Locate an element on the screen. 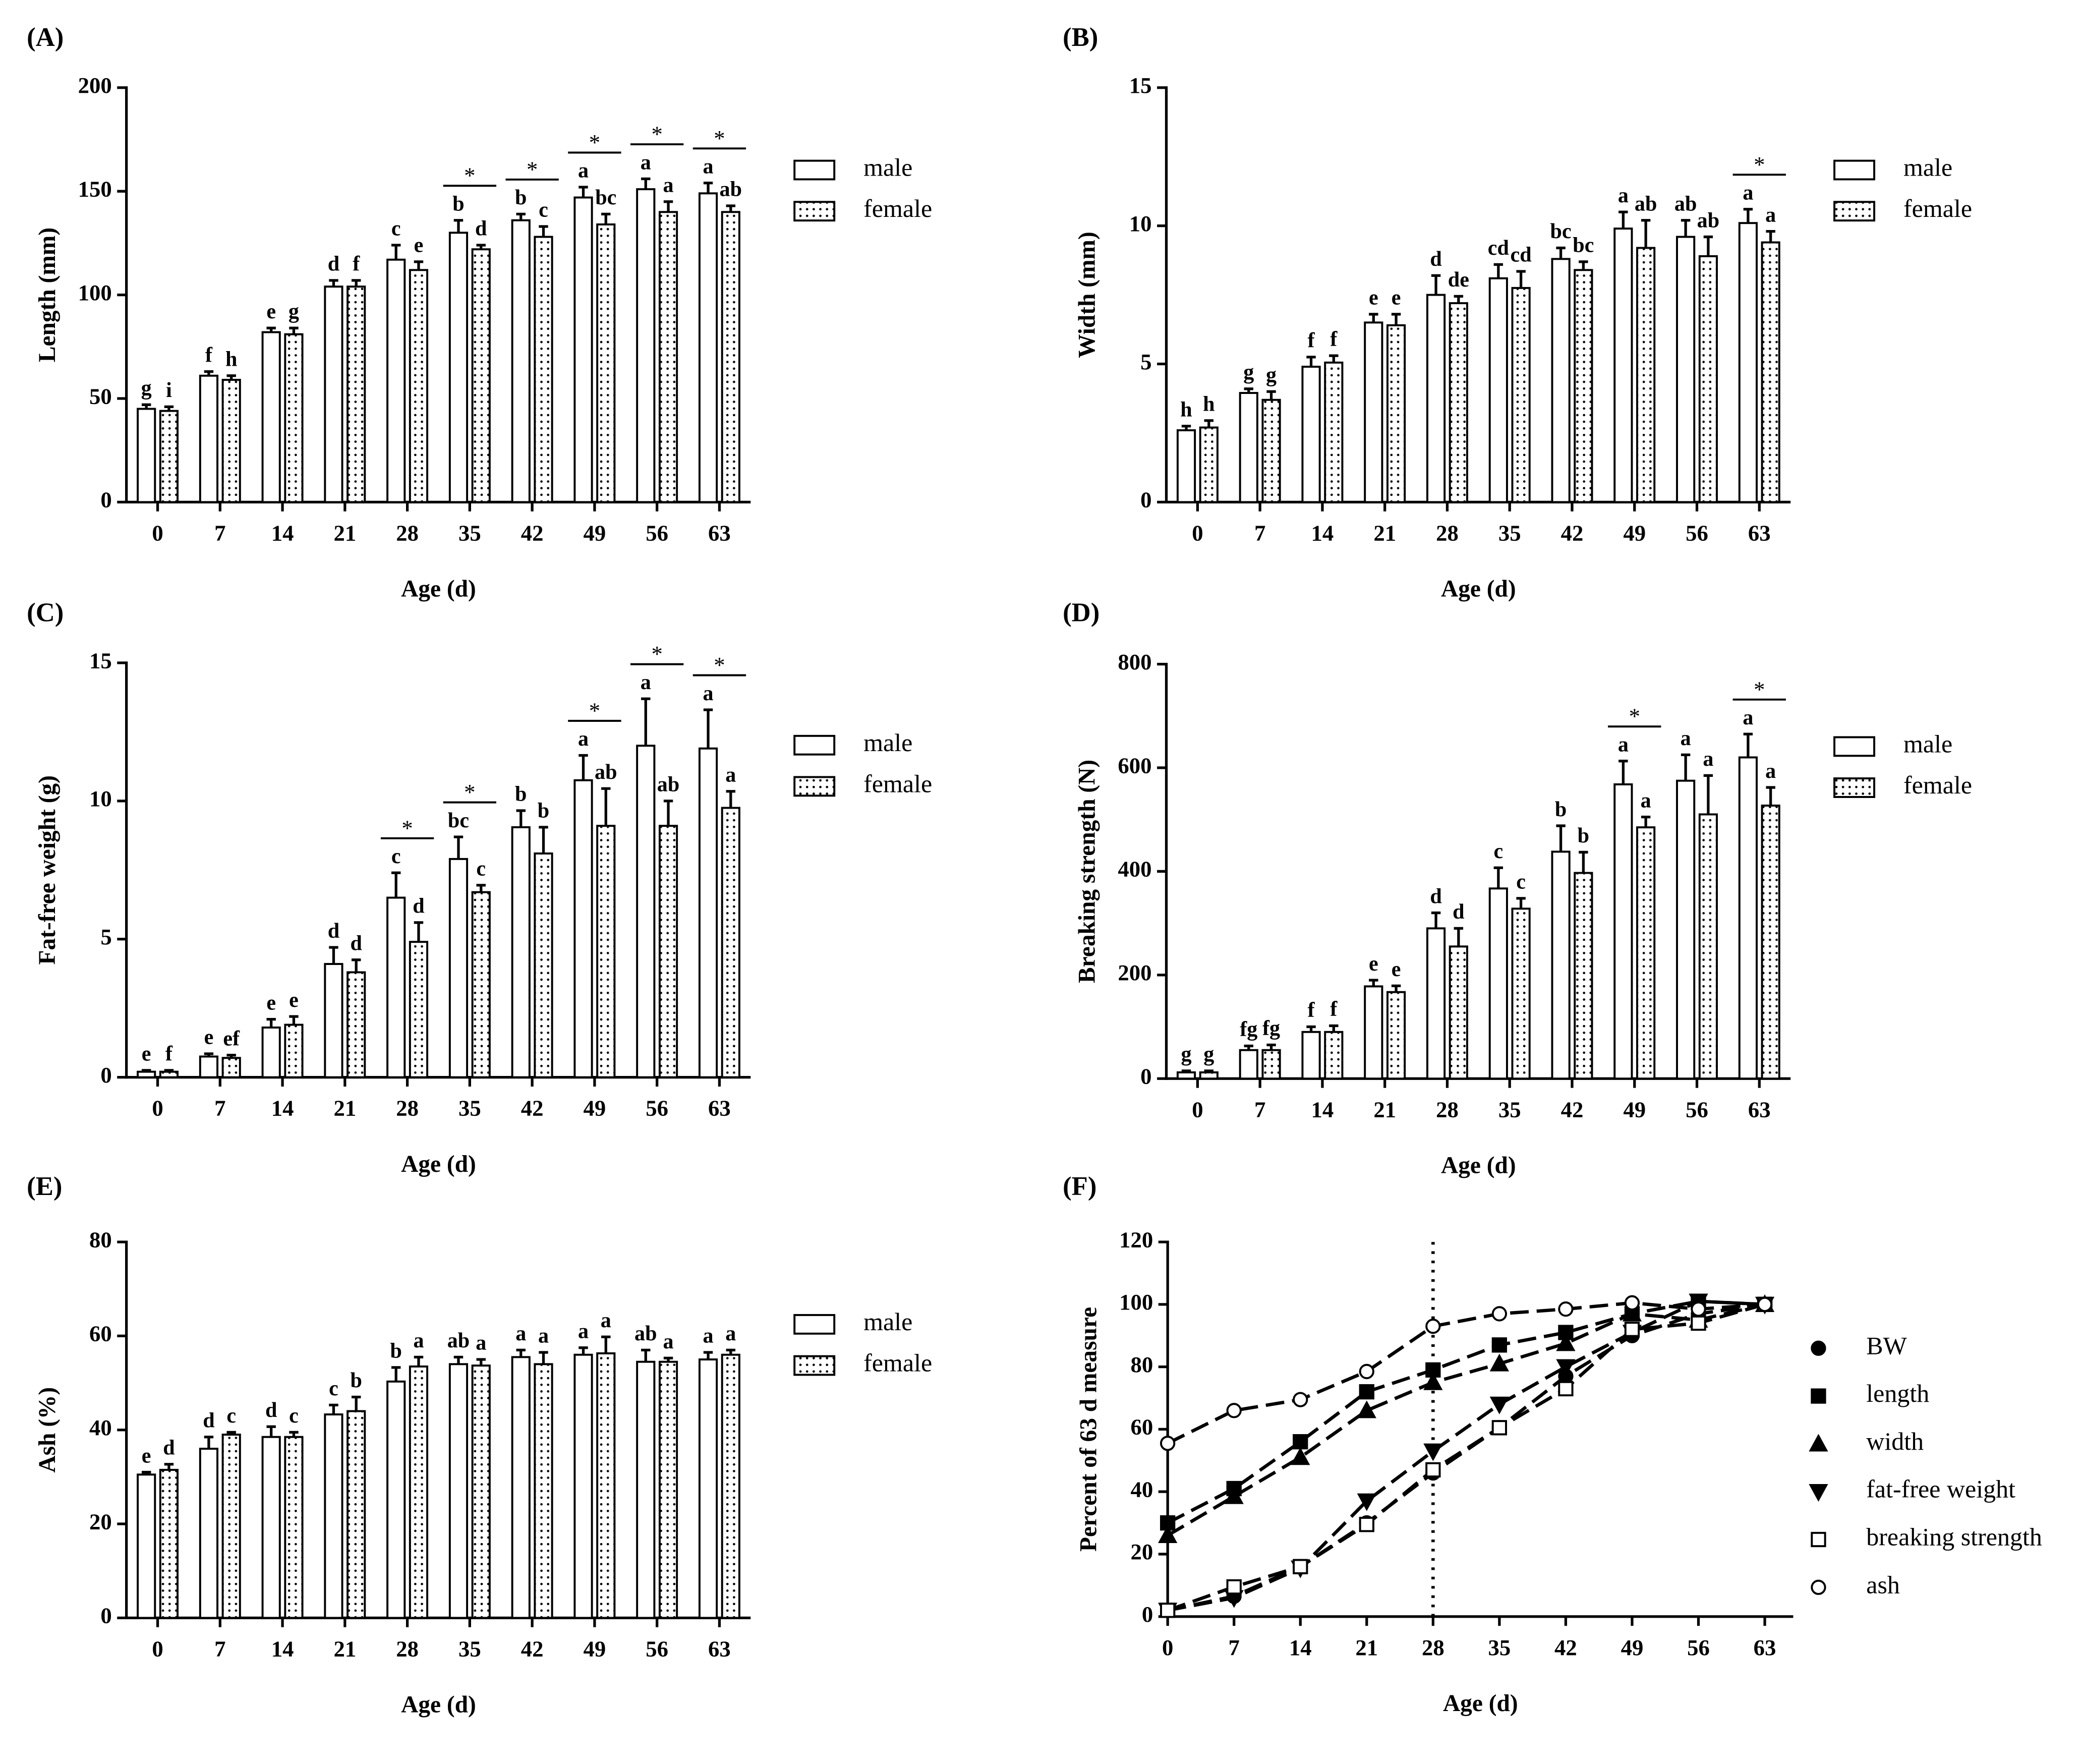  significance-letter: de is located at coordinates (1458, 280).